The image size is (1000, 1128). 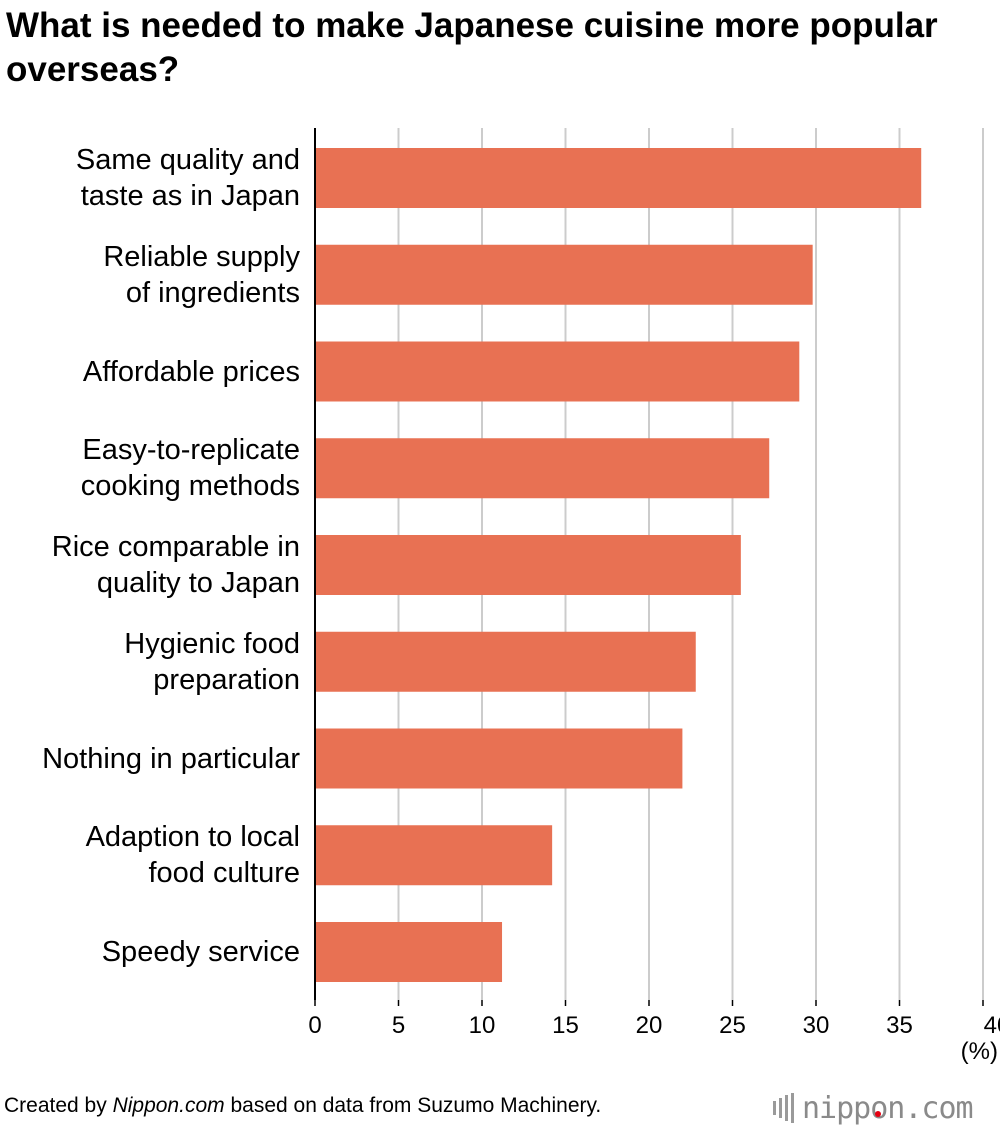 I want to click on logo-dot-icon, so click(x=878, y=1114).